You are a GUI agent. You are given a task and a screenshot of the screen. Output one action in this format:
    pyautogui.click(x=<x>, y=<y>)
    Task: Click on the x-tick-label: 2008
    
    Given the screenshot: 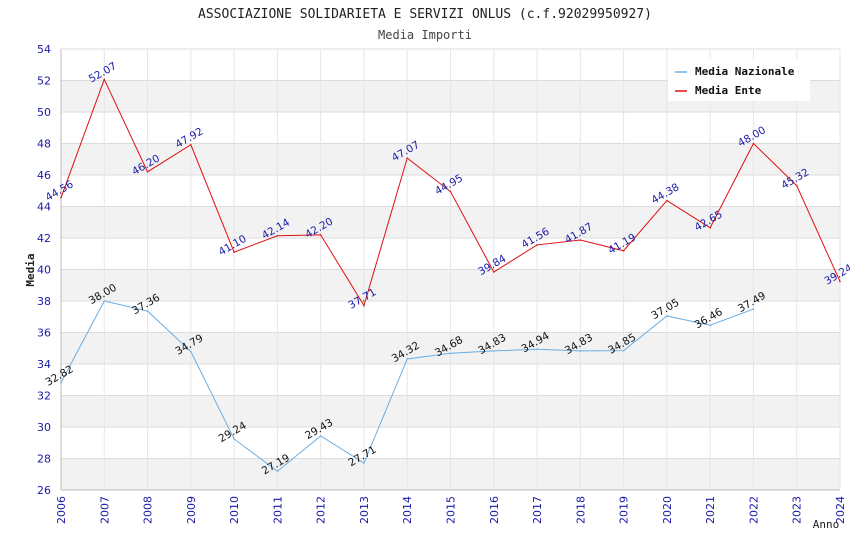 What is the action you would take?
    pyautogui.click(x=148, y=510)
    